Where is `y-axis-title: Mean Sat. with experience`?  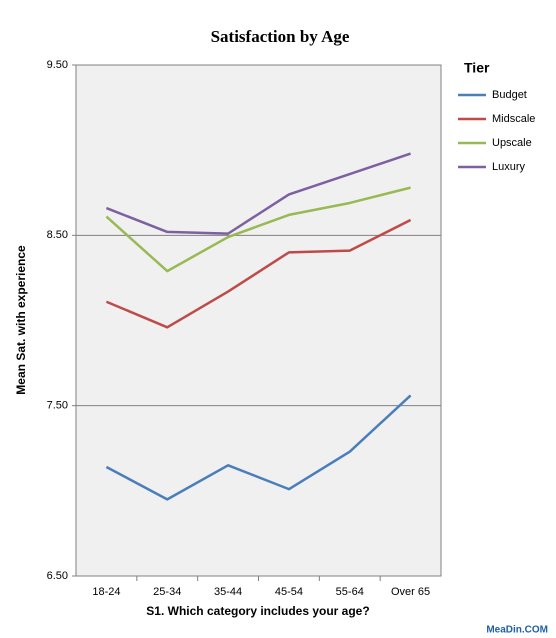
y-axis-title: Mean Sat. with experience is located at coordinates (21, 320).